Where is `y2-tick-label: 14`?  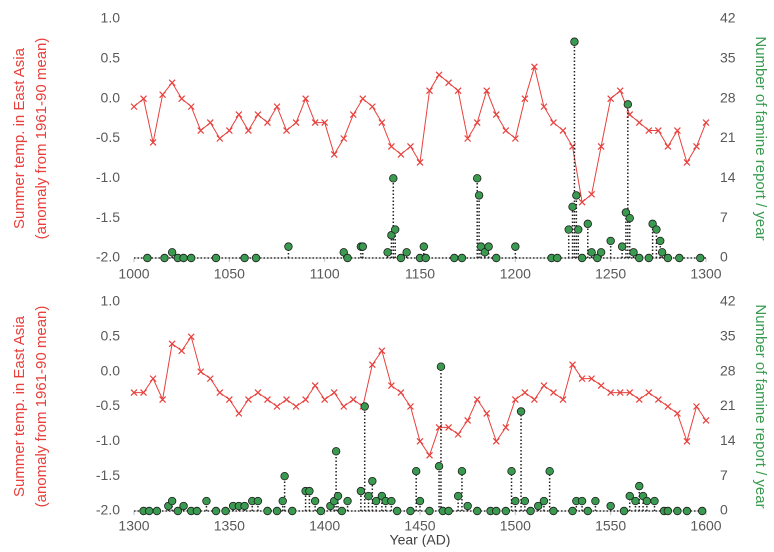 y2-tick-label: 14 is located at coordinates (728, 177).